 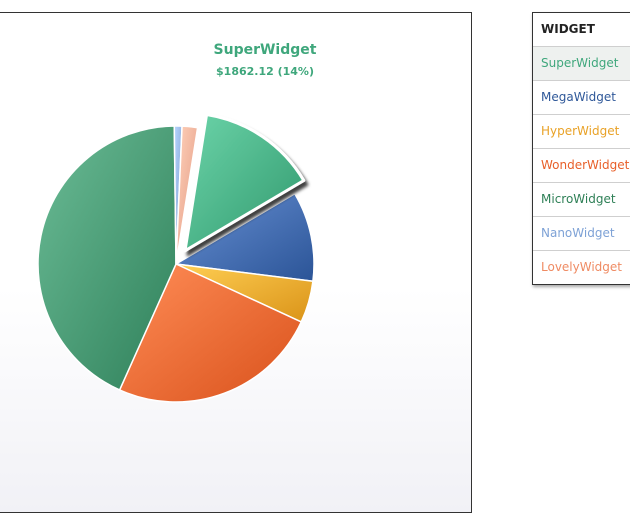 What do you see at coordinates (244, 182) in the screenshot?
I see `pie-slice-superwidget` at bounding box center [244, 182].